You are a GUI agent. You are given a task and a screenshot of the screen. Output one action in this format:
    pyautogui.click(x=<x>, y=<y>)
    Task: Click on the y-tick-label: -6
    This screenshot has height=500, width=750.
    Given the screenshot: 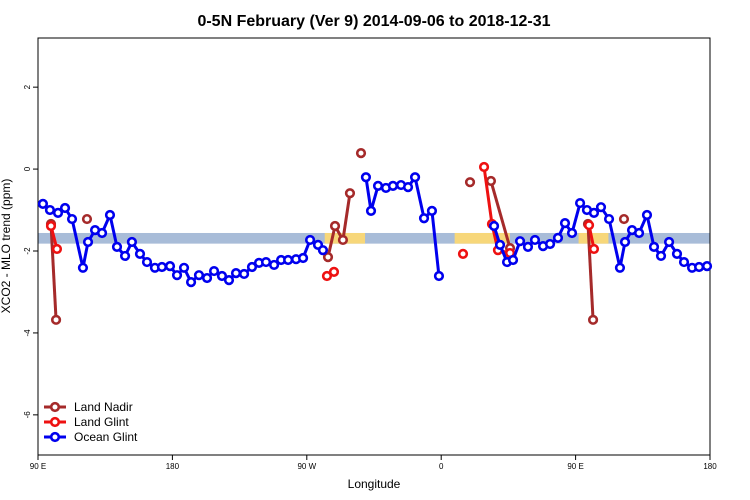 What is the action you would take?
    pyautogui.click(x=27, y=415)
    